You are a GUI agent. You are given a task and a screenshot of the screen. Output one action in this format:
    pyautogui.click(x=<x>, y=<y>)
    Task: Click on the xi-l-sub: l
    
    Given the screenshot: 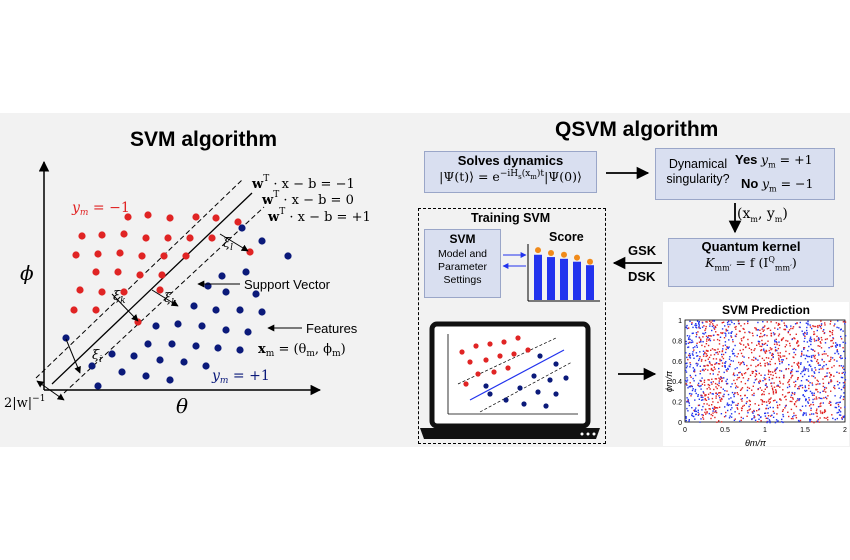 What is the action you would take?
    pyautogui.click(x=231, y=248)
    